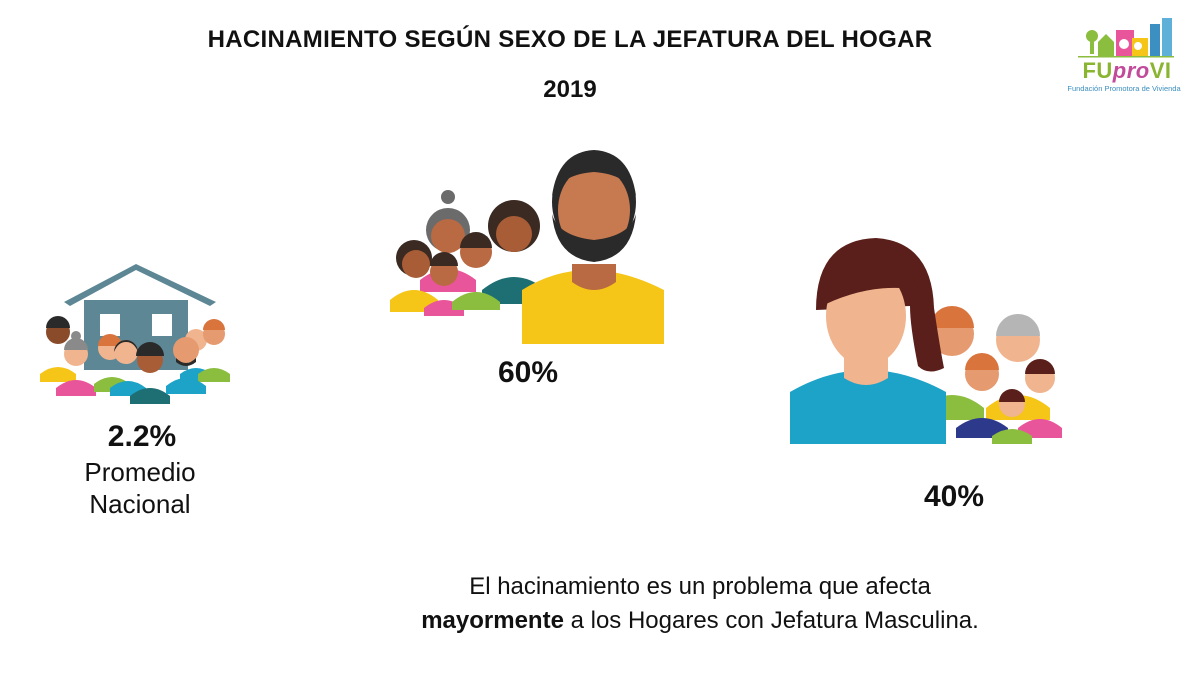  What do you see at coordinates (492, 620) in the screenshot?
I see `message-emphasis: mayormente` at bounding box center [492, 620].